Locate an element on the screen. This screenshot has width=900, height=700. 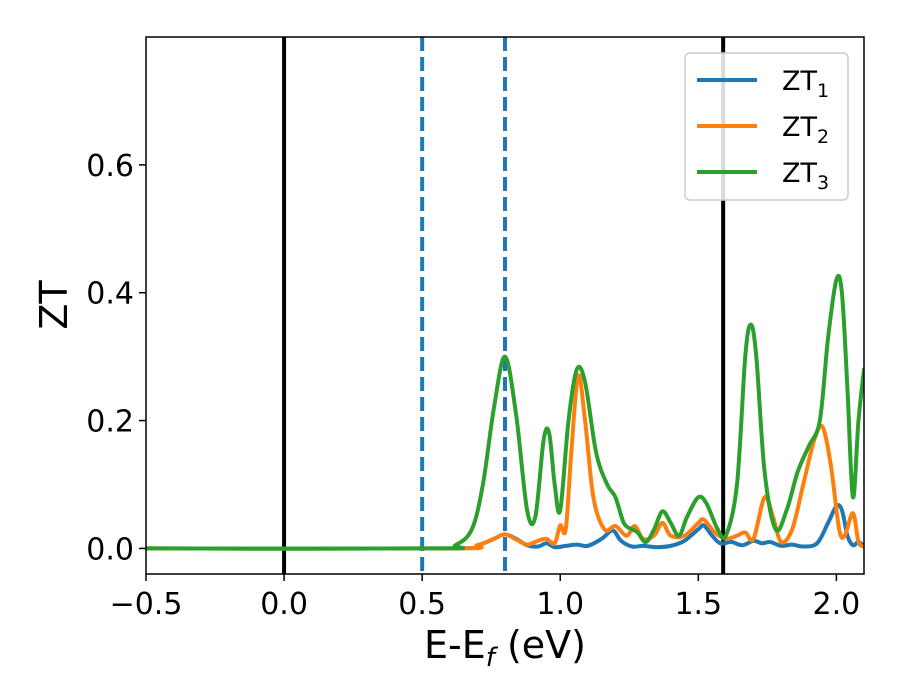
legend-label-zt3: ZT3 is located at coordinates (805, 176).